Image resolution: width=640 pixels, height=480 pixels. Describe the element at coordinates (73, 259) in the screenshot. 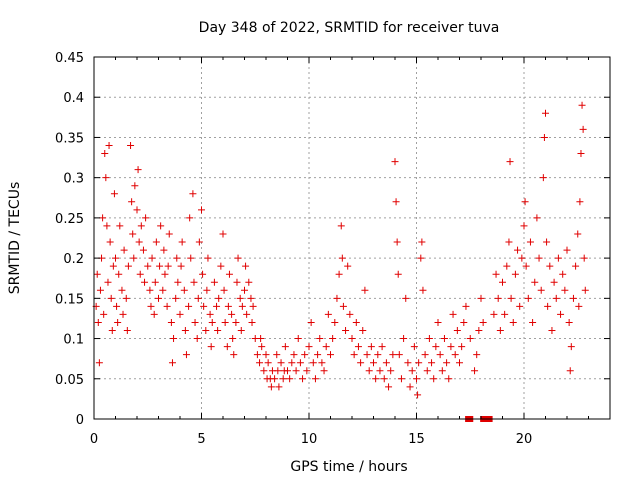

I see `y-tick-label: 0.2` at that location.